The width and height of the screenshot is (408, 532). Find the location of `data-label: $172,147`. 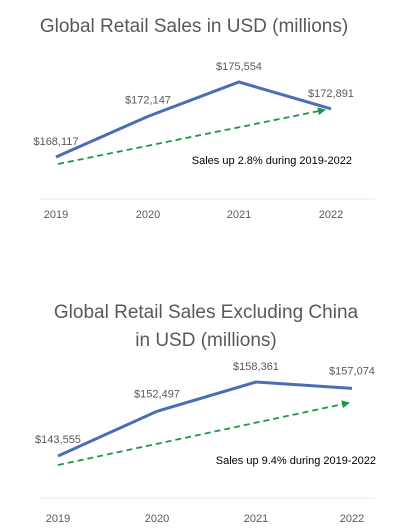

data-label: $172,147 is located at coordinates (148, 100).